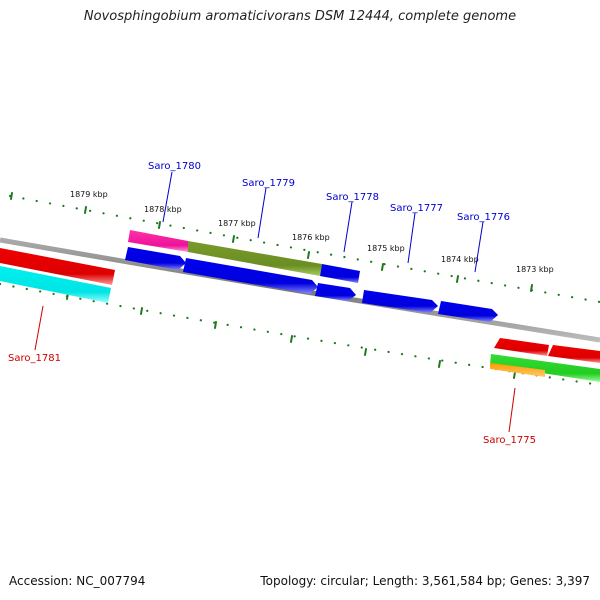  I want to click on gene-saro-1775-orange, so click(517, 370).